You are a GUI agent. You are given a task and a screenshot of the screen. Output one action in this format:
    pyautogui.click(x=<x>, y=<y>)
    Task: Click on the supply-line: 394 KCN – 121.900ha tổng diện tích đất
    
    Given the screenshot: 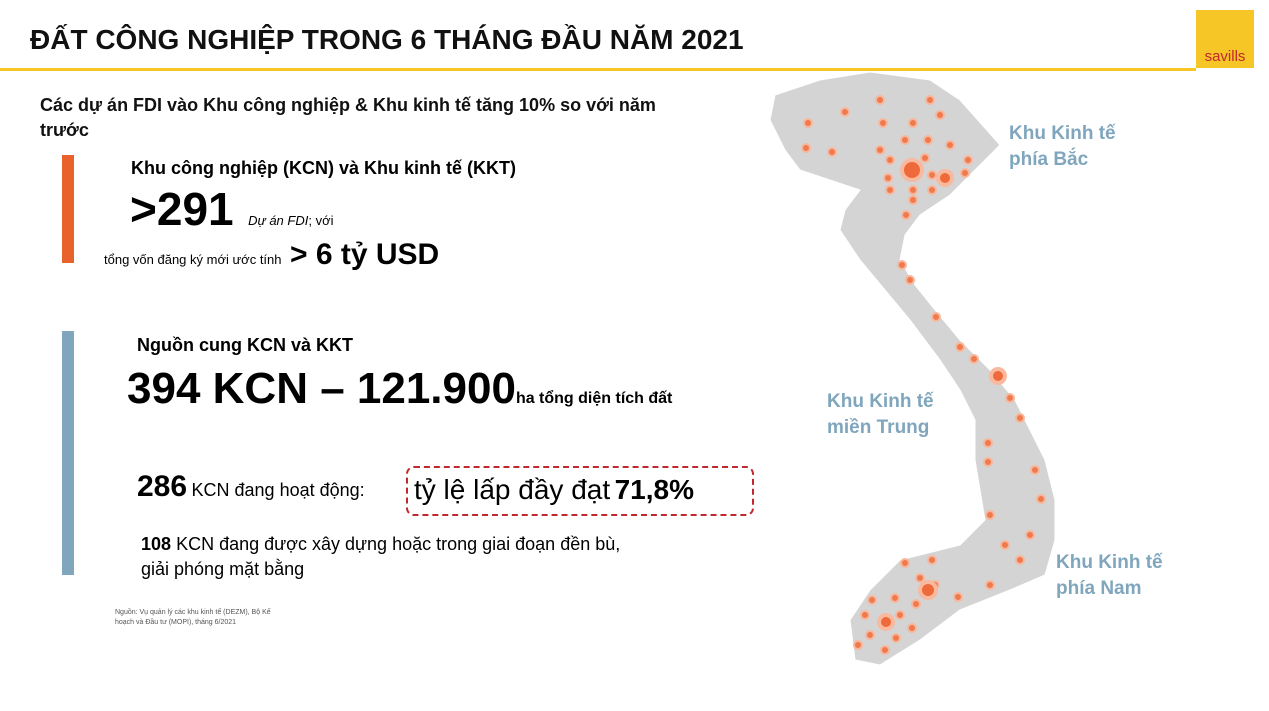 What is the action you would take?
    pyautogui.click(x=399, y=389)
    